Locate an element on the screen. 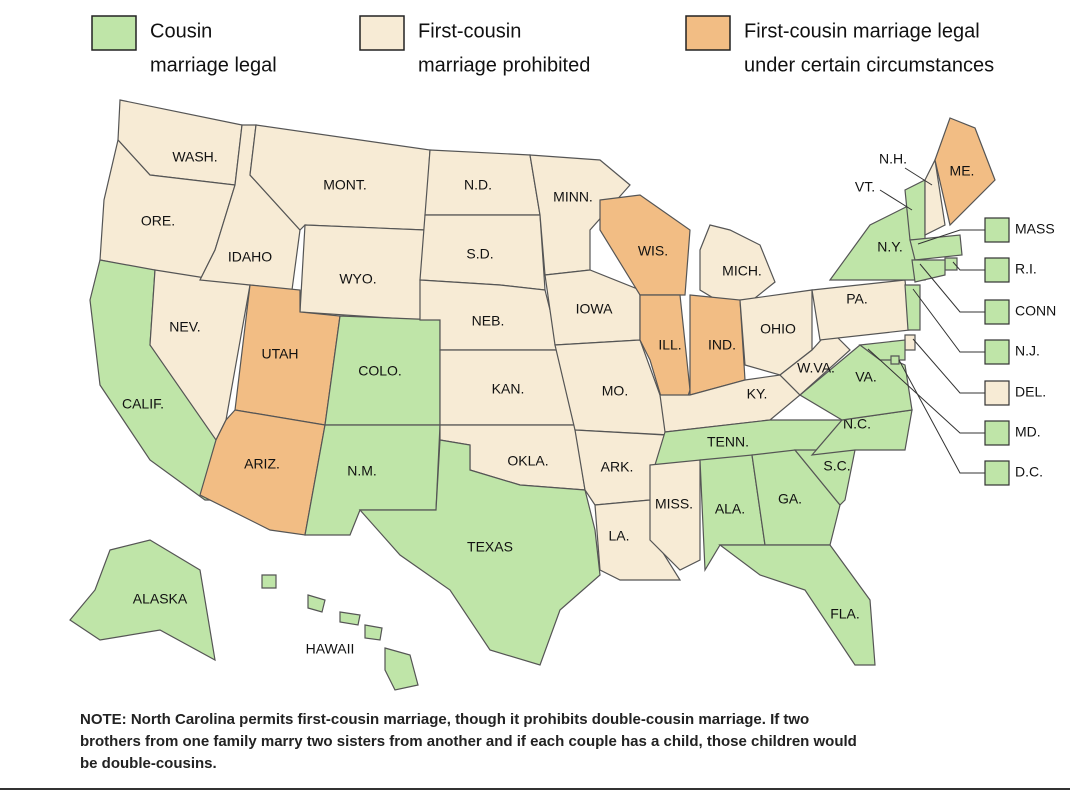 This screenshot has width=1070, height=797. state-label: KY. is located at coordinates (757, 394).